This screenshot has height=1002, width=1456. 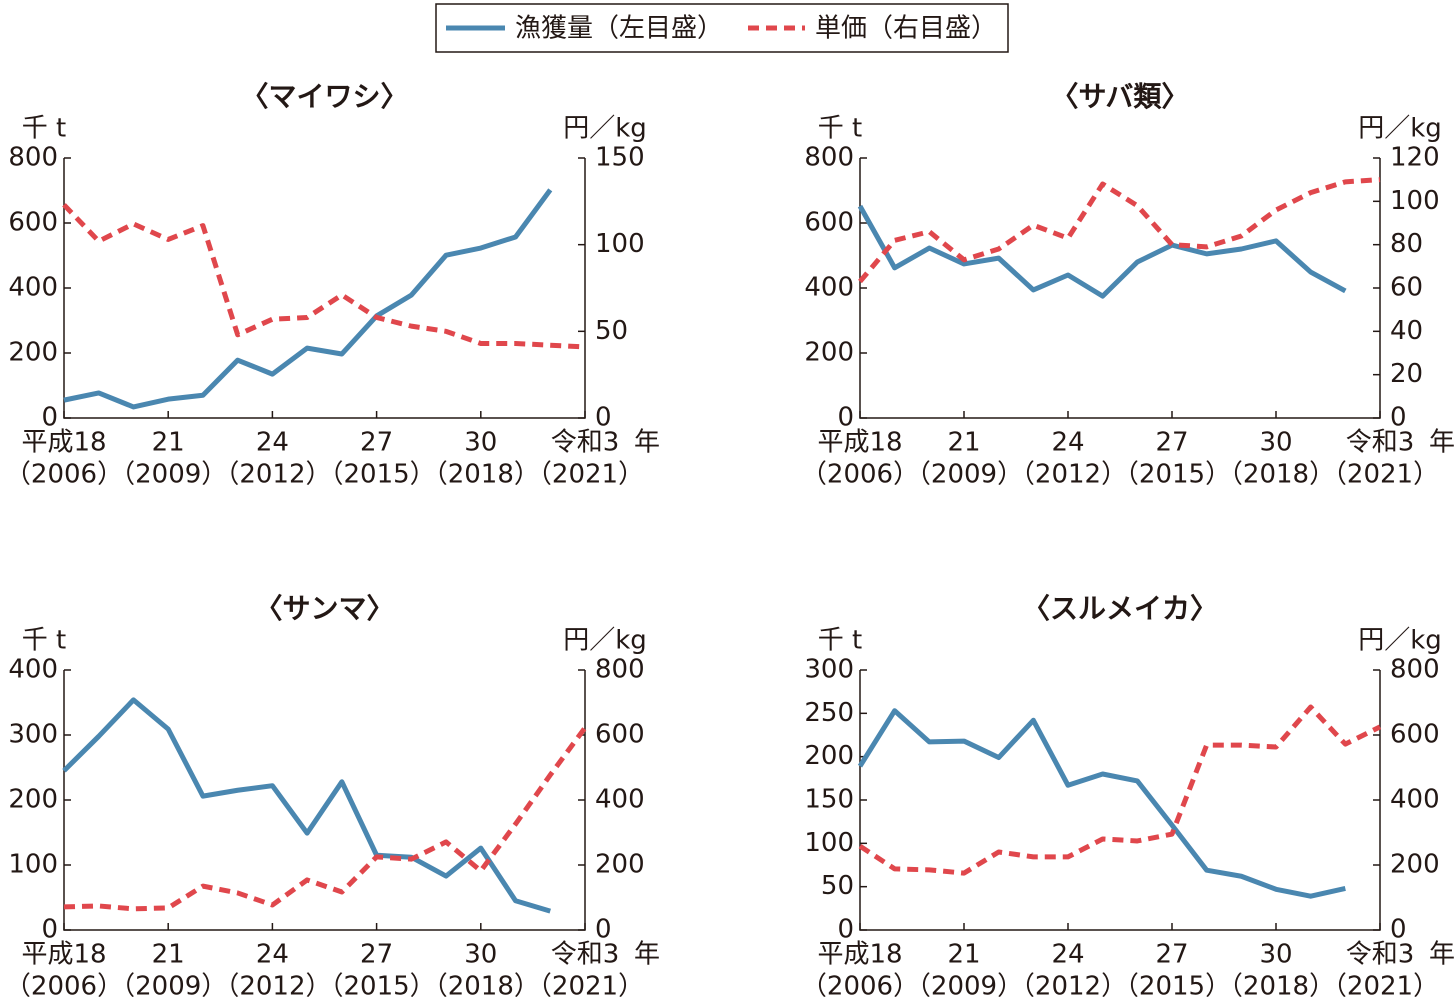 I want to click on legend-box, so click(x=722, y=28).